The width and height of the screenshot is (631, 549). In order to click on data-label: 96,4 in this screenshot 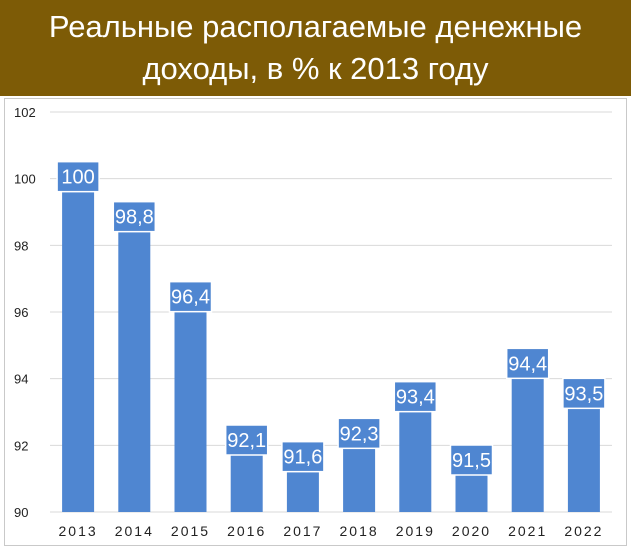, I will do `click(190, 298)`.